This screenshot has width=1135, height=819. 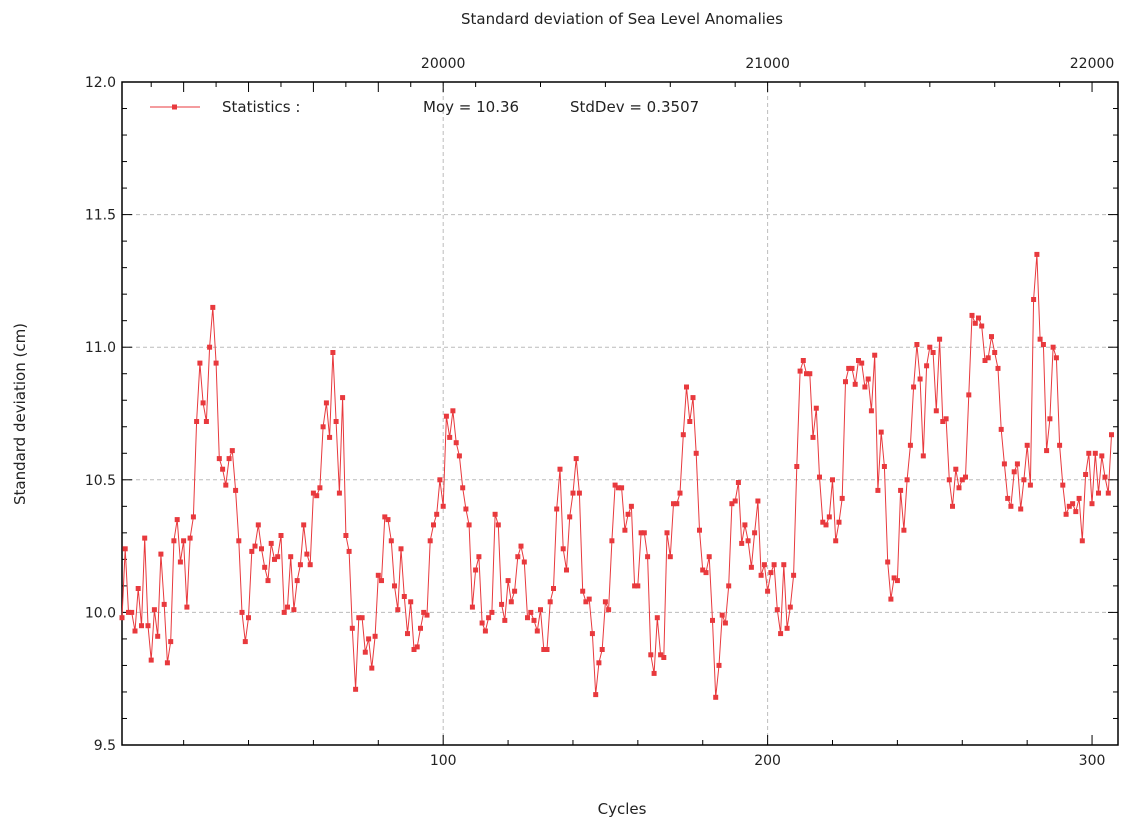 I want to click on legend-mean: Moy = 10.36, so click(x=471, y=107).